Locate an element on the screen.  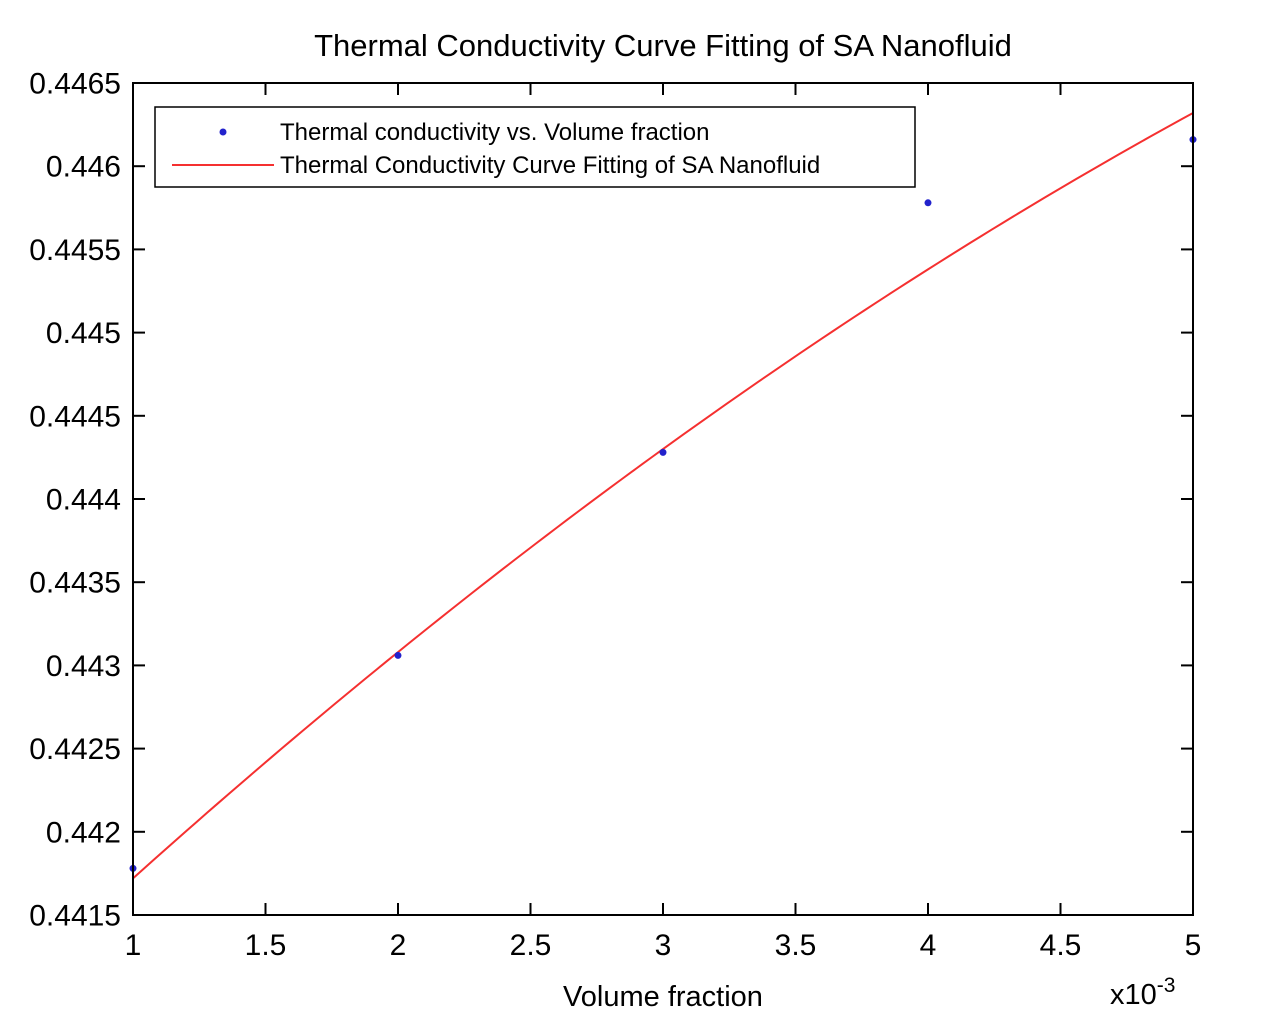
x-tick-label: 3 is located at coordinates (663, 945).